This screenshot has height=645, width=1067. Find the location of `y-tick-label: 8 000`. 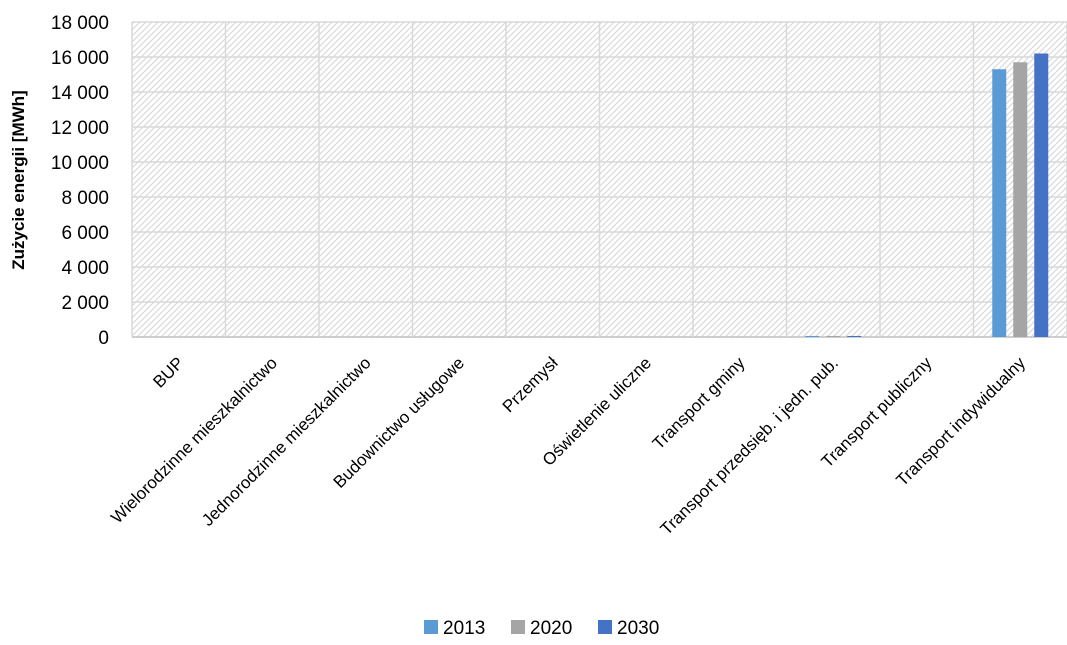

y-tick-label: 8 000 is located at coordinates (85, 198).